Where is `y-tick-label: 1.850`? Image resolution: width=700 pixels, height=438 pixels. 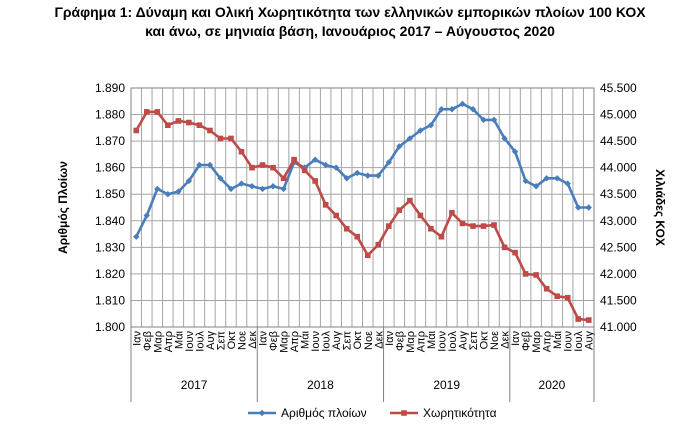
y-tick-label: 1.850 is located at coordinates (110, 194).